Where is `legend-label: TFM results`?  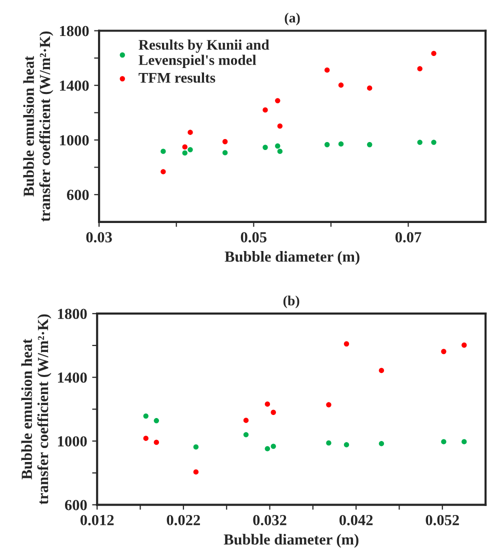 legend-label: TFM results is located at coordinates (177, 77).